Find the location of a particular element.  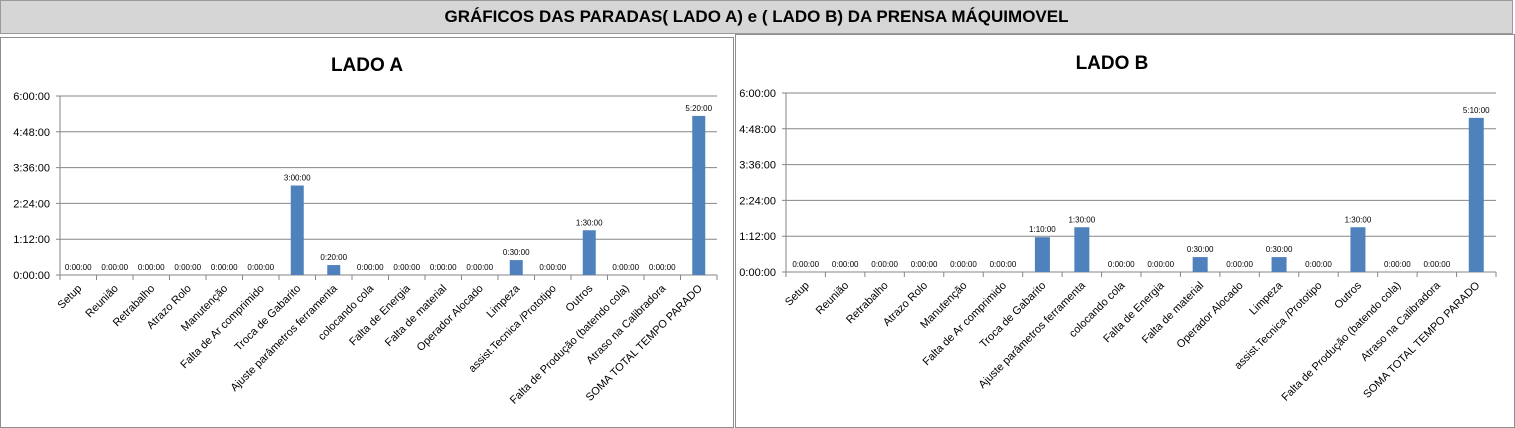

chart-title: LADO B is located at coordinates (1112, 63).